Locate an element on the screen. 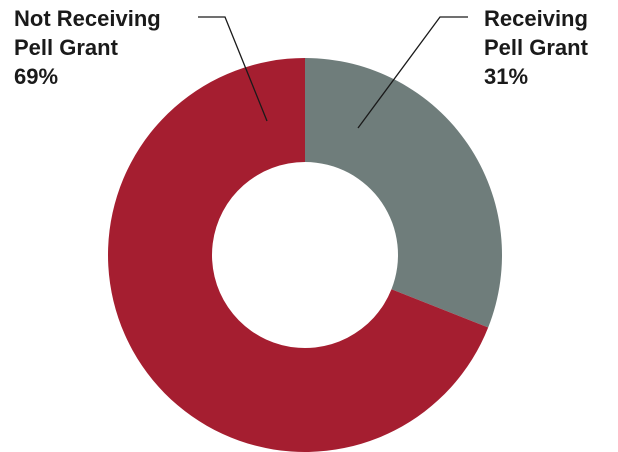 The width and height of the screenshot is (618, 452). leader-line-receiving is located at coordinates (412, 72).